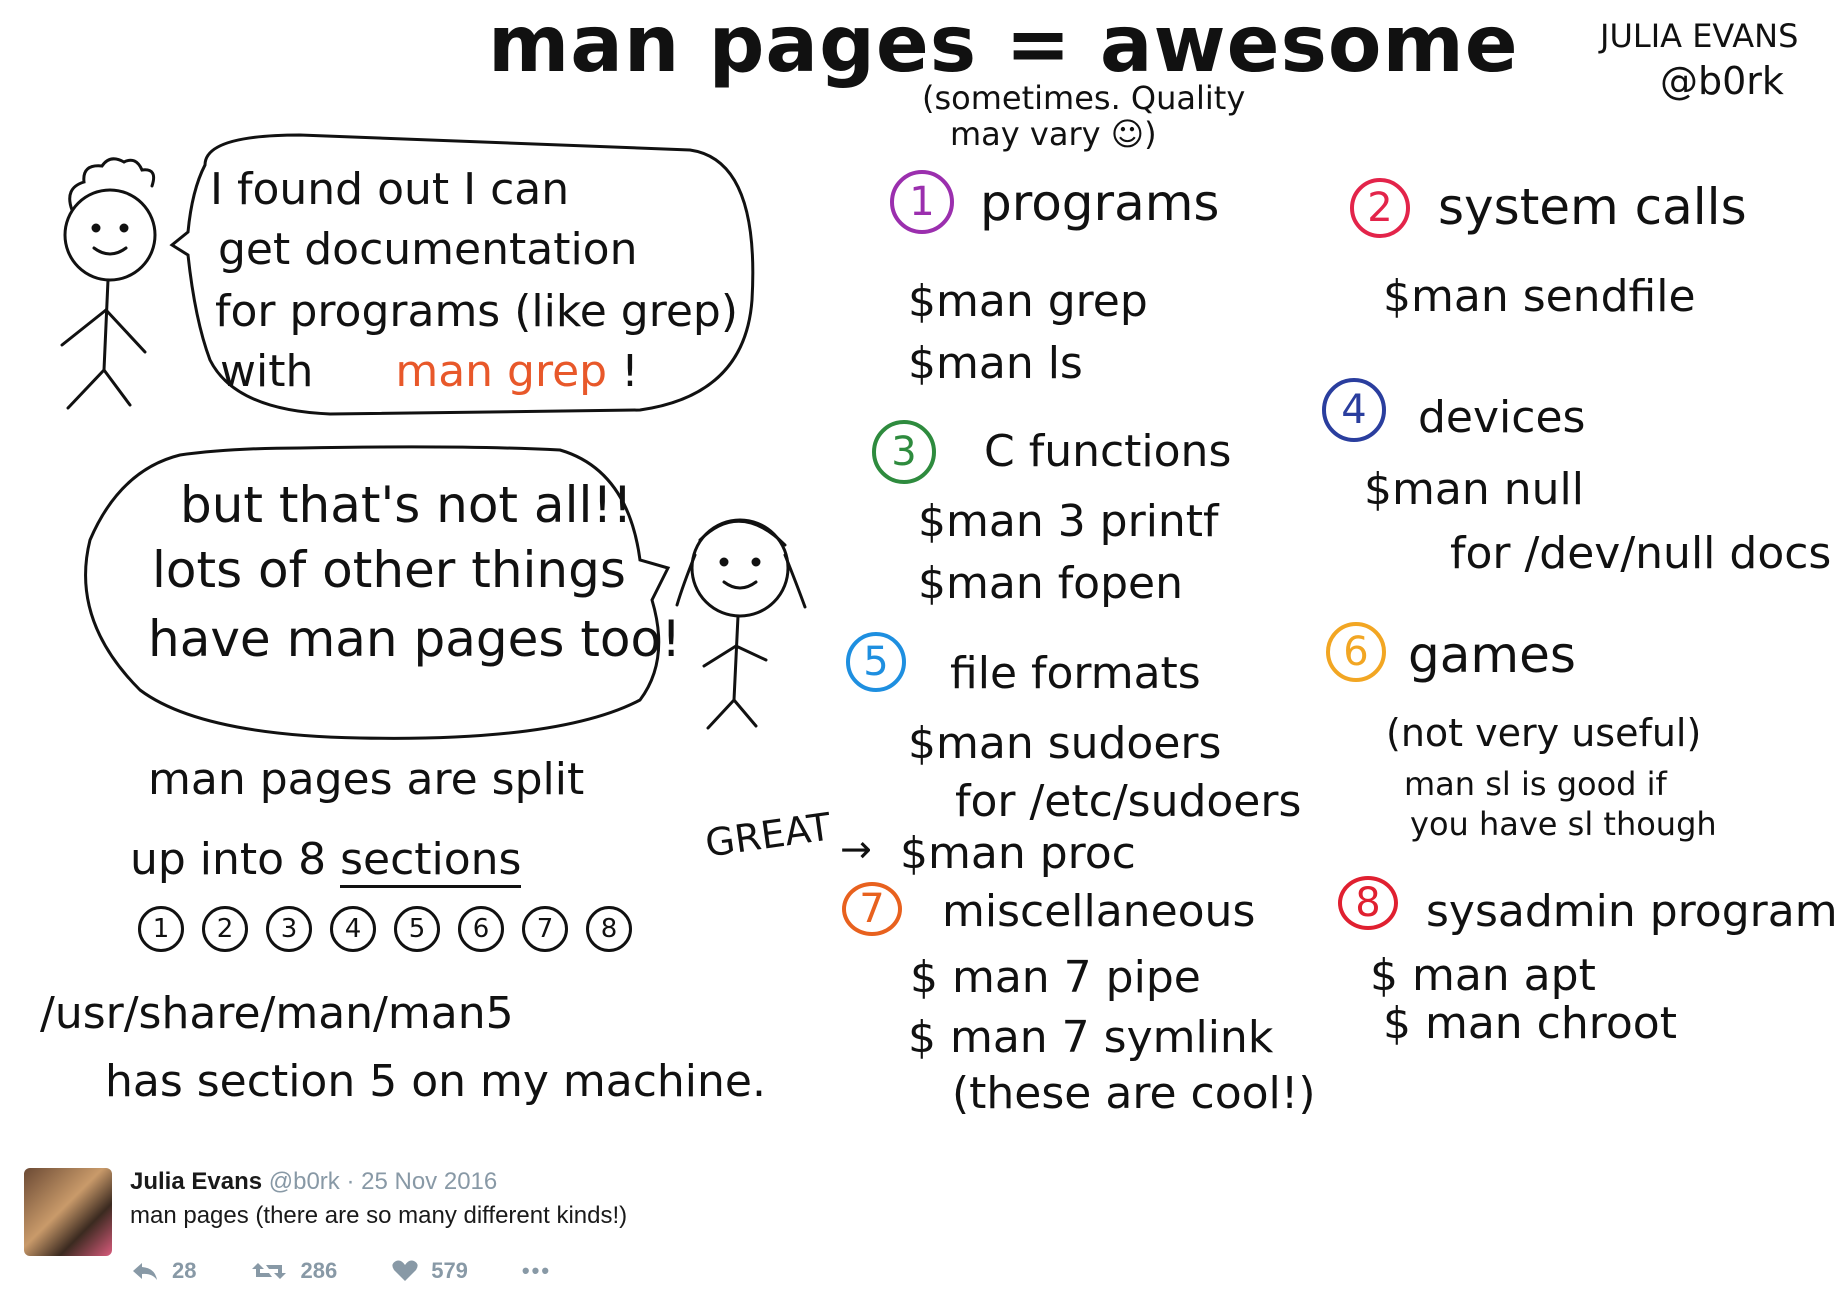 The height and width of the screenshot is (1294, 1838). I want to click on bubble2-line-3: have man pages too!, so click(415, 639).